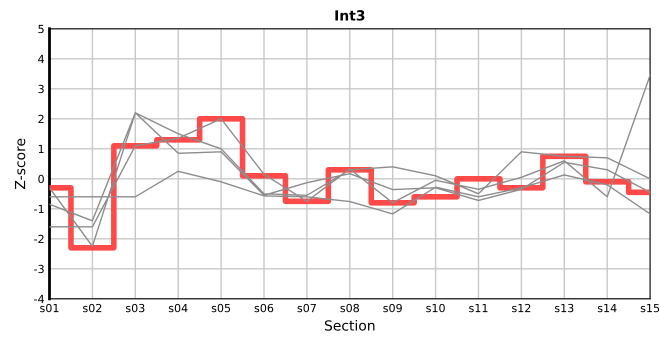 This screenshot has width=660, height=360. Describe the element at coordinates (41, 59) in the screenshot. I see `y-tick-label: 4` at that location.